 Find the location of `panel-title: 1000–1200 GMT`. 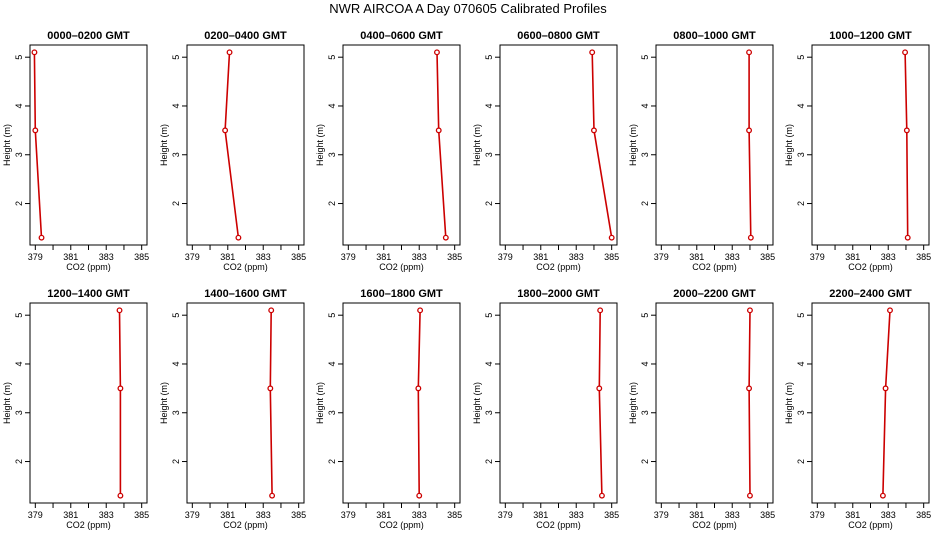

panel-title: 1000–1200 GMT is located at coordinates (870, 36).